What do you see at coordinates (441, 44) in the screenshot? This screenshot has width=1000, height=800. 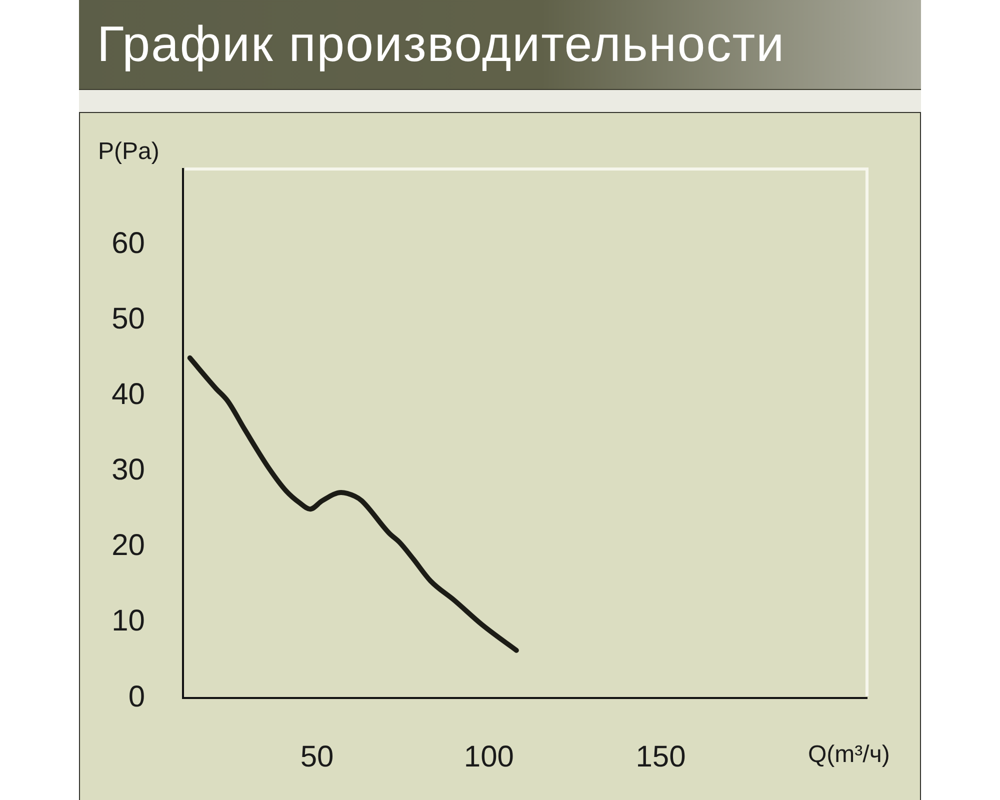 I see `chart-title: График производительности` at bounding box center [441, 44].